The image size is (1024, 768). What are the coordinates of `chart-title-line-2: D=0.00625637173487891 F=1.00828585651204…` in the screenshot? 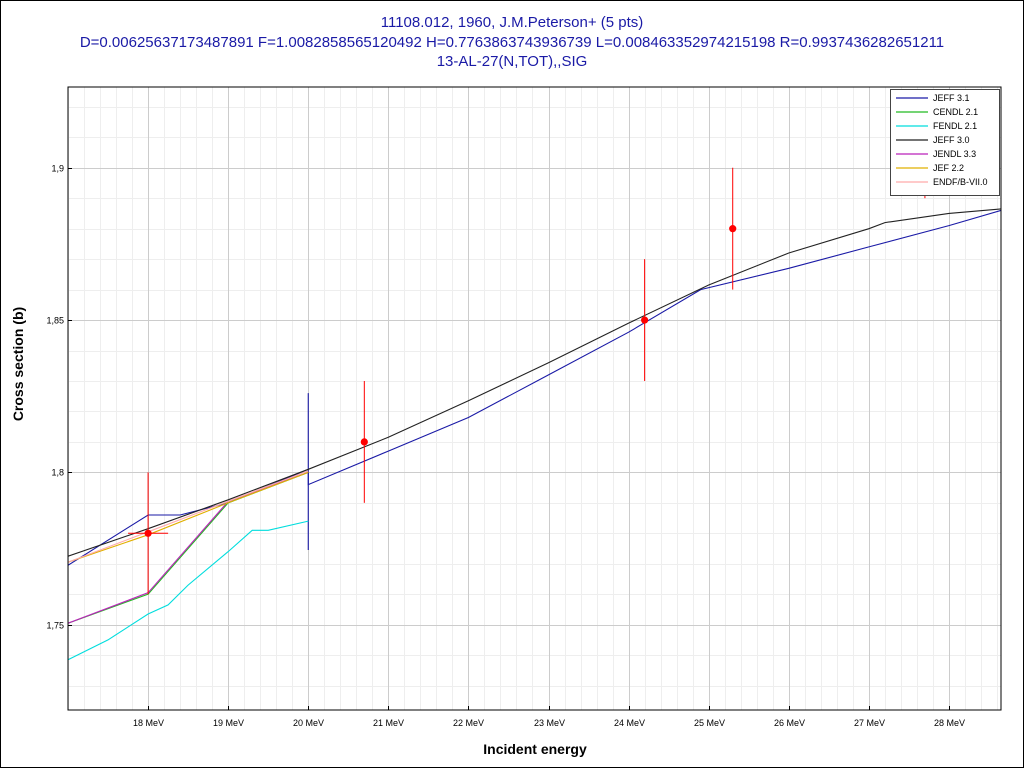 It's located at (512, 42).